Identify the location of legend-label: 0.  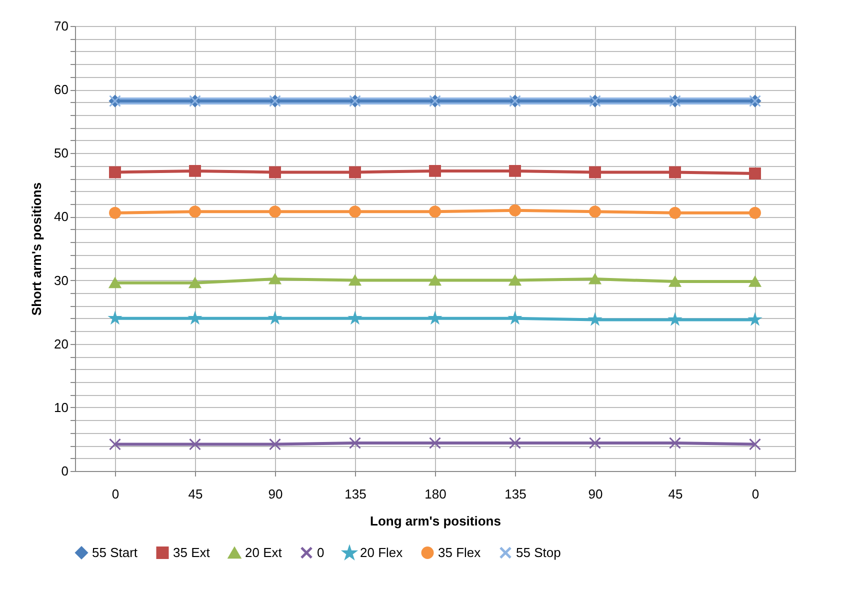
(320, 552).